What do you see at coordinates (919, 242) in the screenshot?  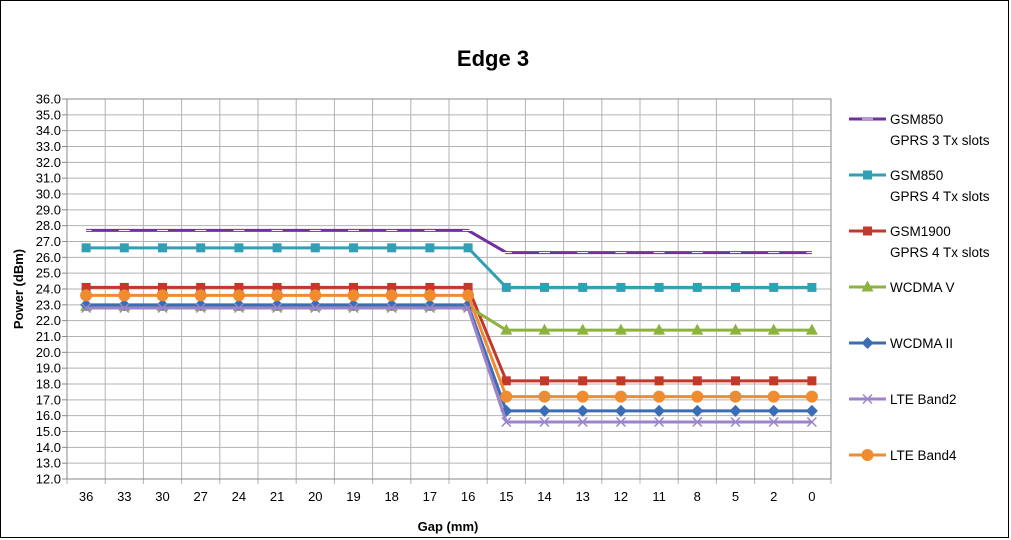 I see `legend-item: GSM1900 GPRS 4 Tx slots` at bounding box center [919, 242].